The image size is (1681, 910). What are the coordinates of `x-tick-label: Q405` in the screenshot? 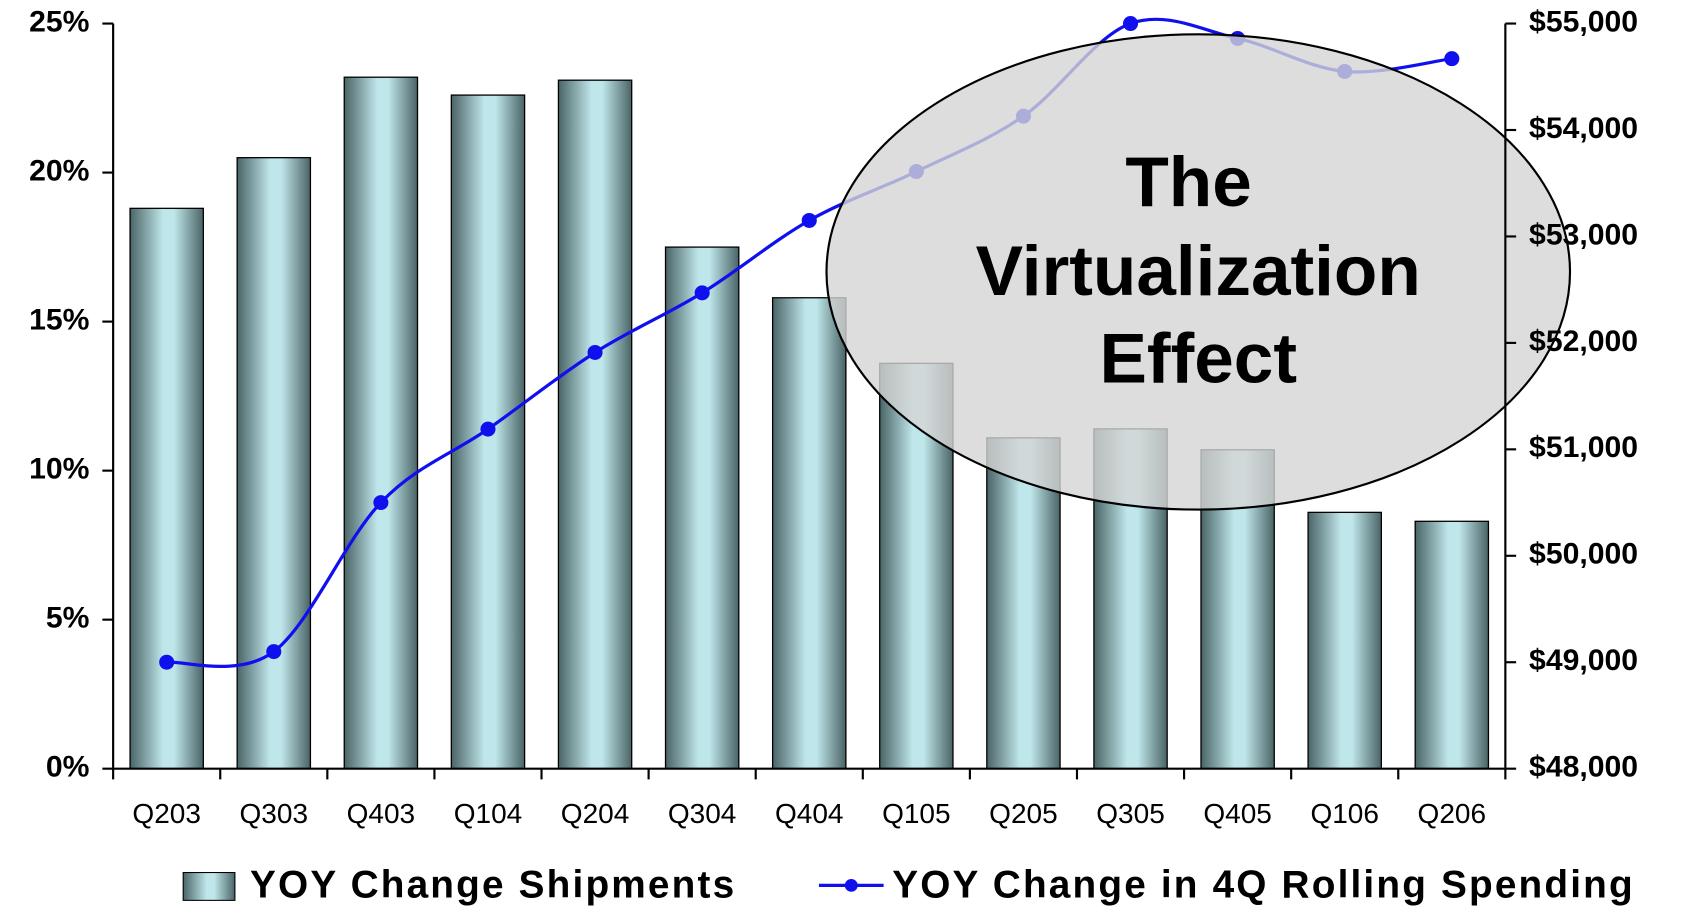 It's located at (1237, 813).